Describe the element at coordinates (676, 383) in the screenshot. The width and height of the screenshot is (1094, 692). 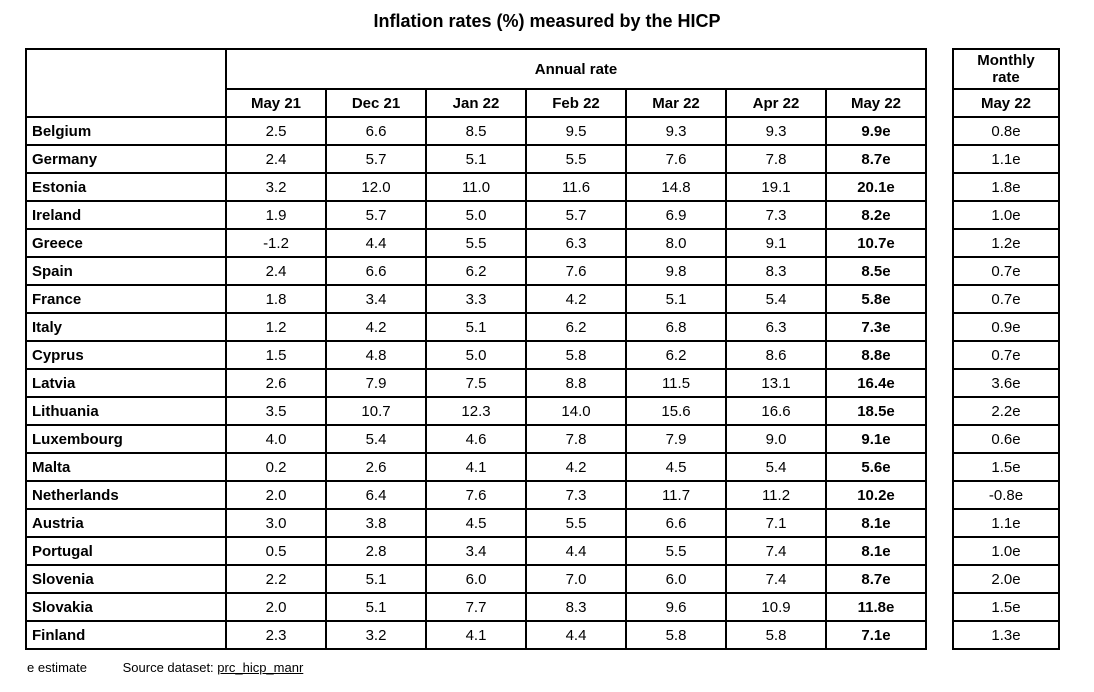
I see `annual-value-cell: 11.5` at that location.